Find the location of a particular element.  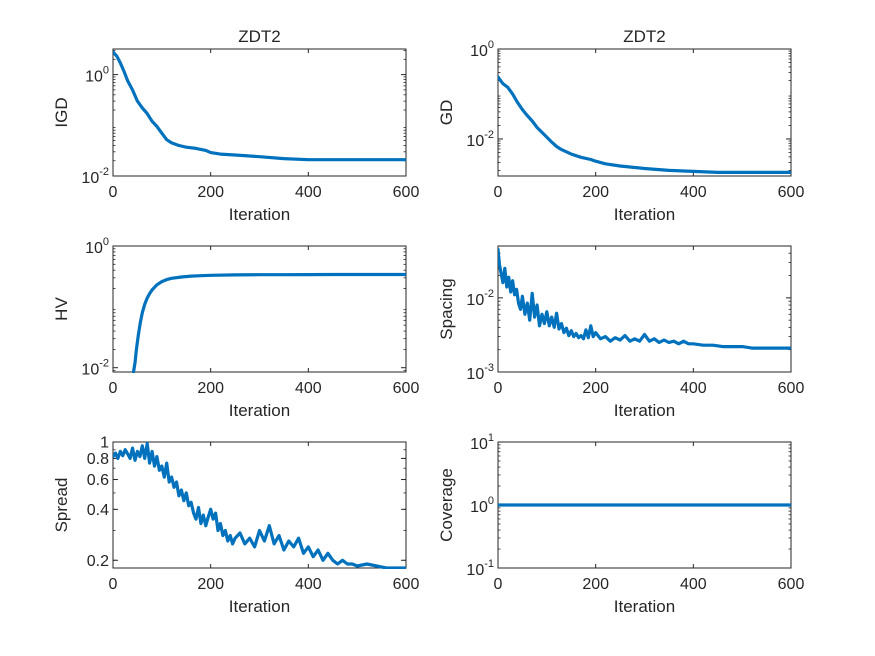

y-tick-exponent: 1 is located at coordinates (491, 438).